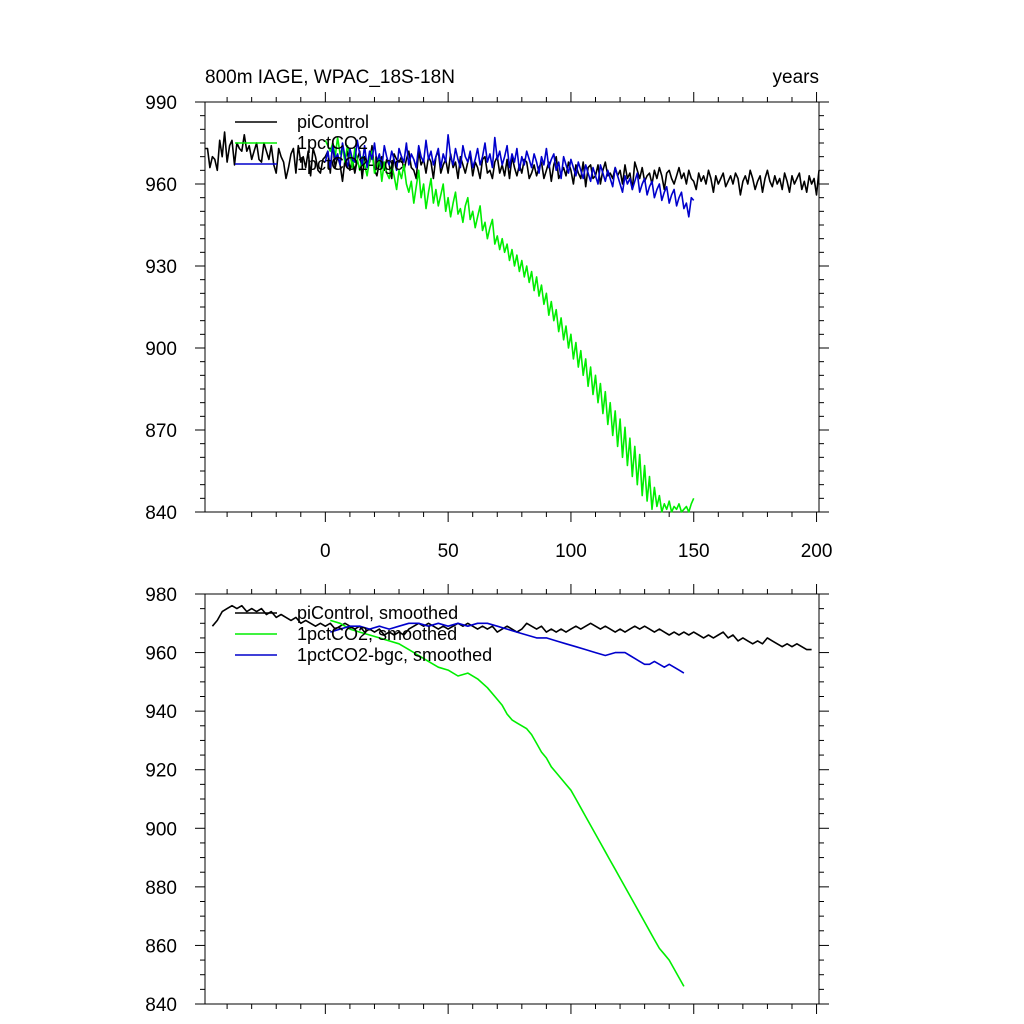  I want to click on y-tick-label: 930, so click(161, 267).